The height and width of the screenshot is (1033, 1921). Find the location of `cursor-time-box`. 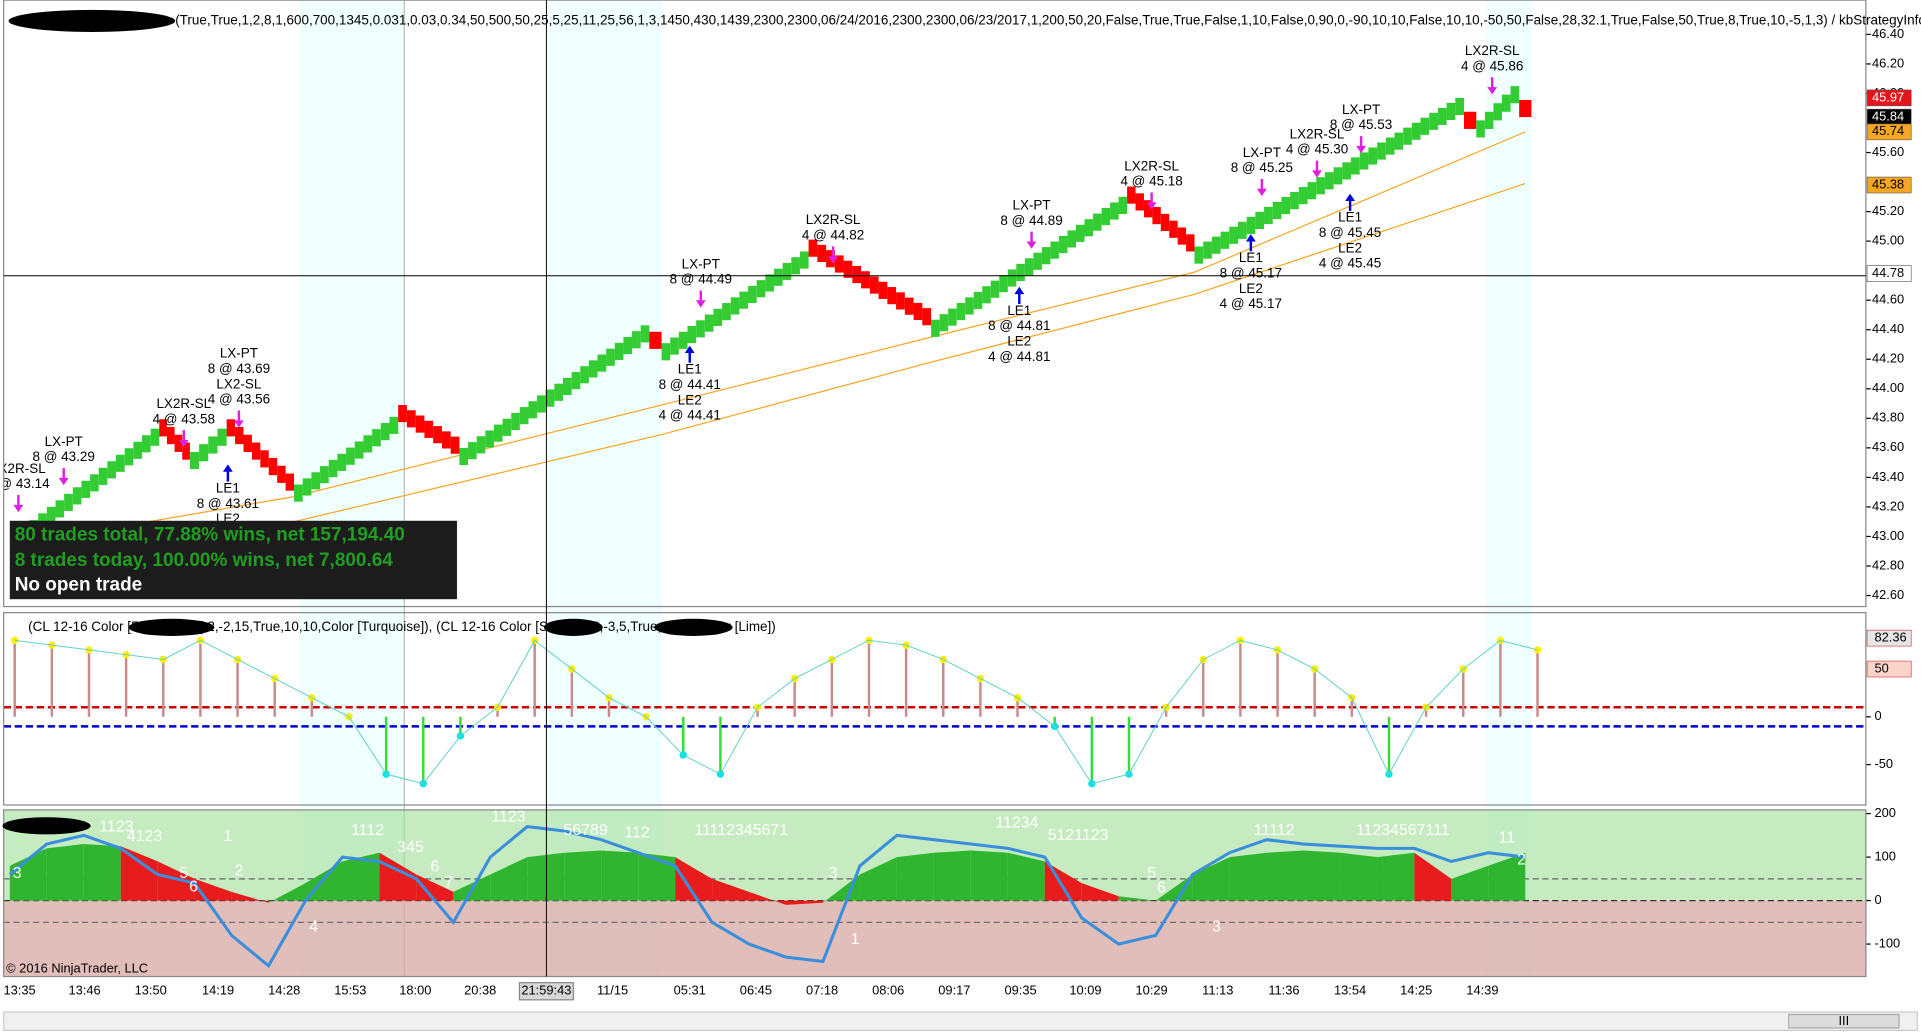

cursor-time-box is located at coordinates (546, 991).